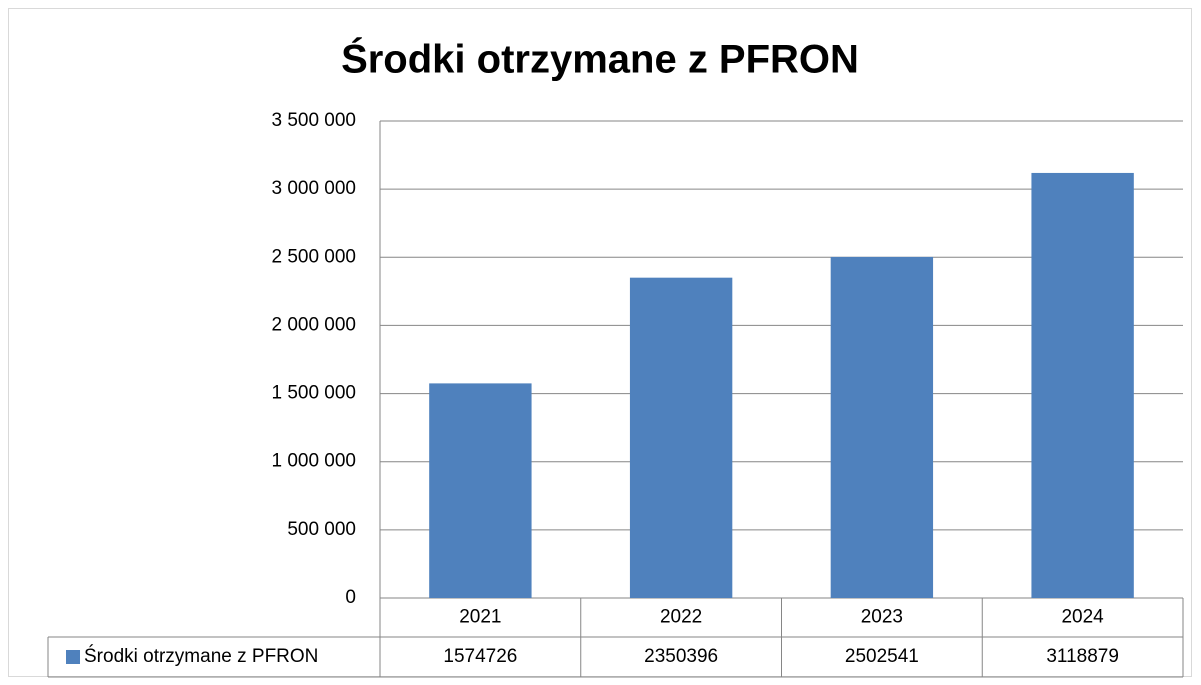  What do you see at coordinates (201, 656) in the screenshot?
I see `legend-label: Środki otrzymane z PFRON` at bounding box center [201, 656].